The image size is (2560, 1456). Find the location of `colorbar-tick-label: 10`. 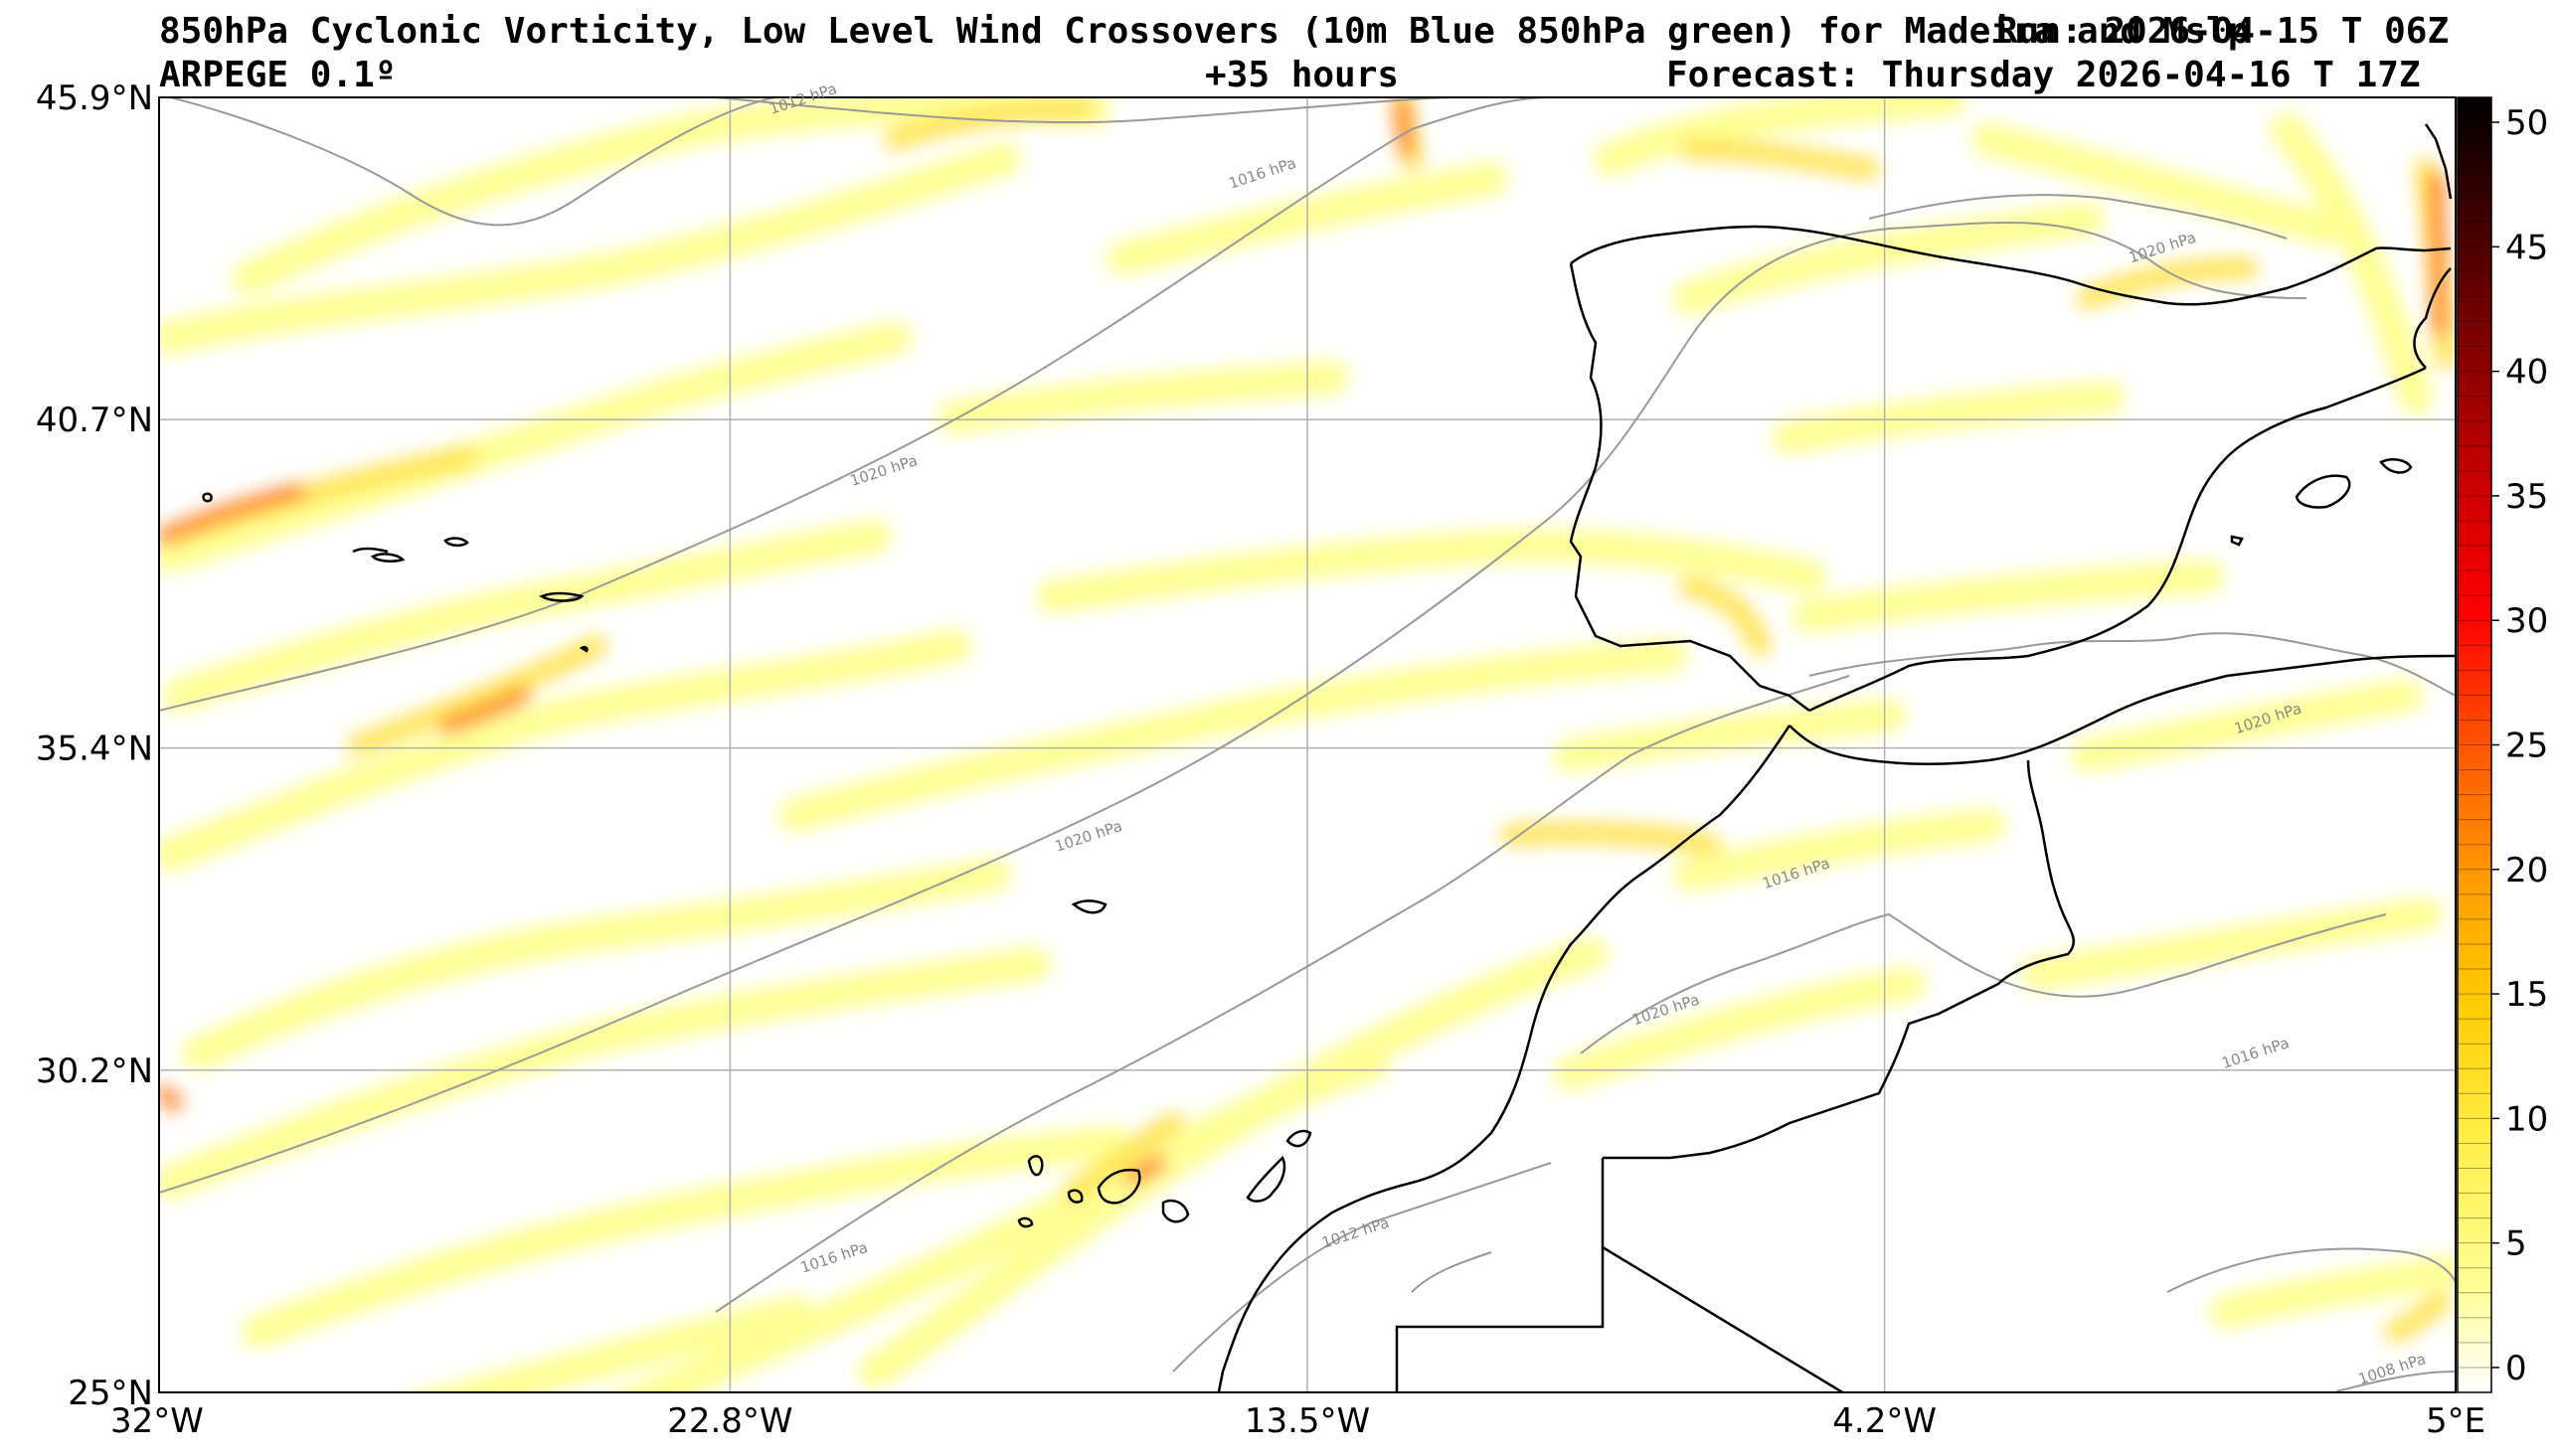

colorbar-tick-label: 10 is located at coordinates (2526, 1119).